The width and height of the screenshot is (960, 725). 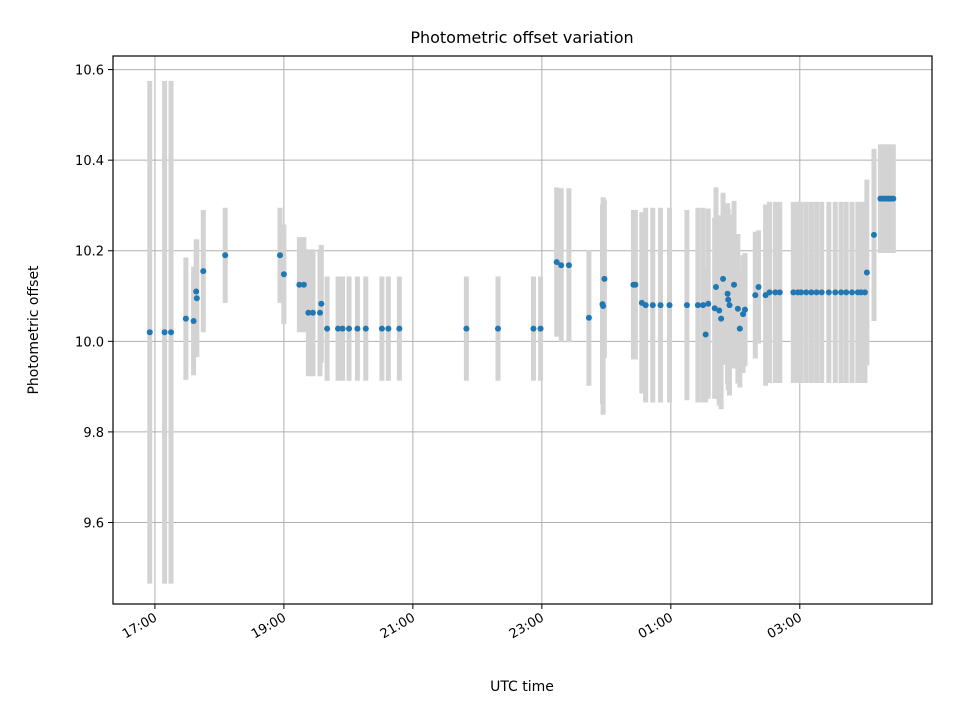 What do you see at coordinates (89, 71) in the screenshot?
I see `y-tick-label: 10.6` at bounding box center [89, 71].